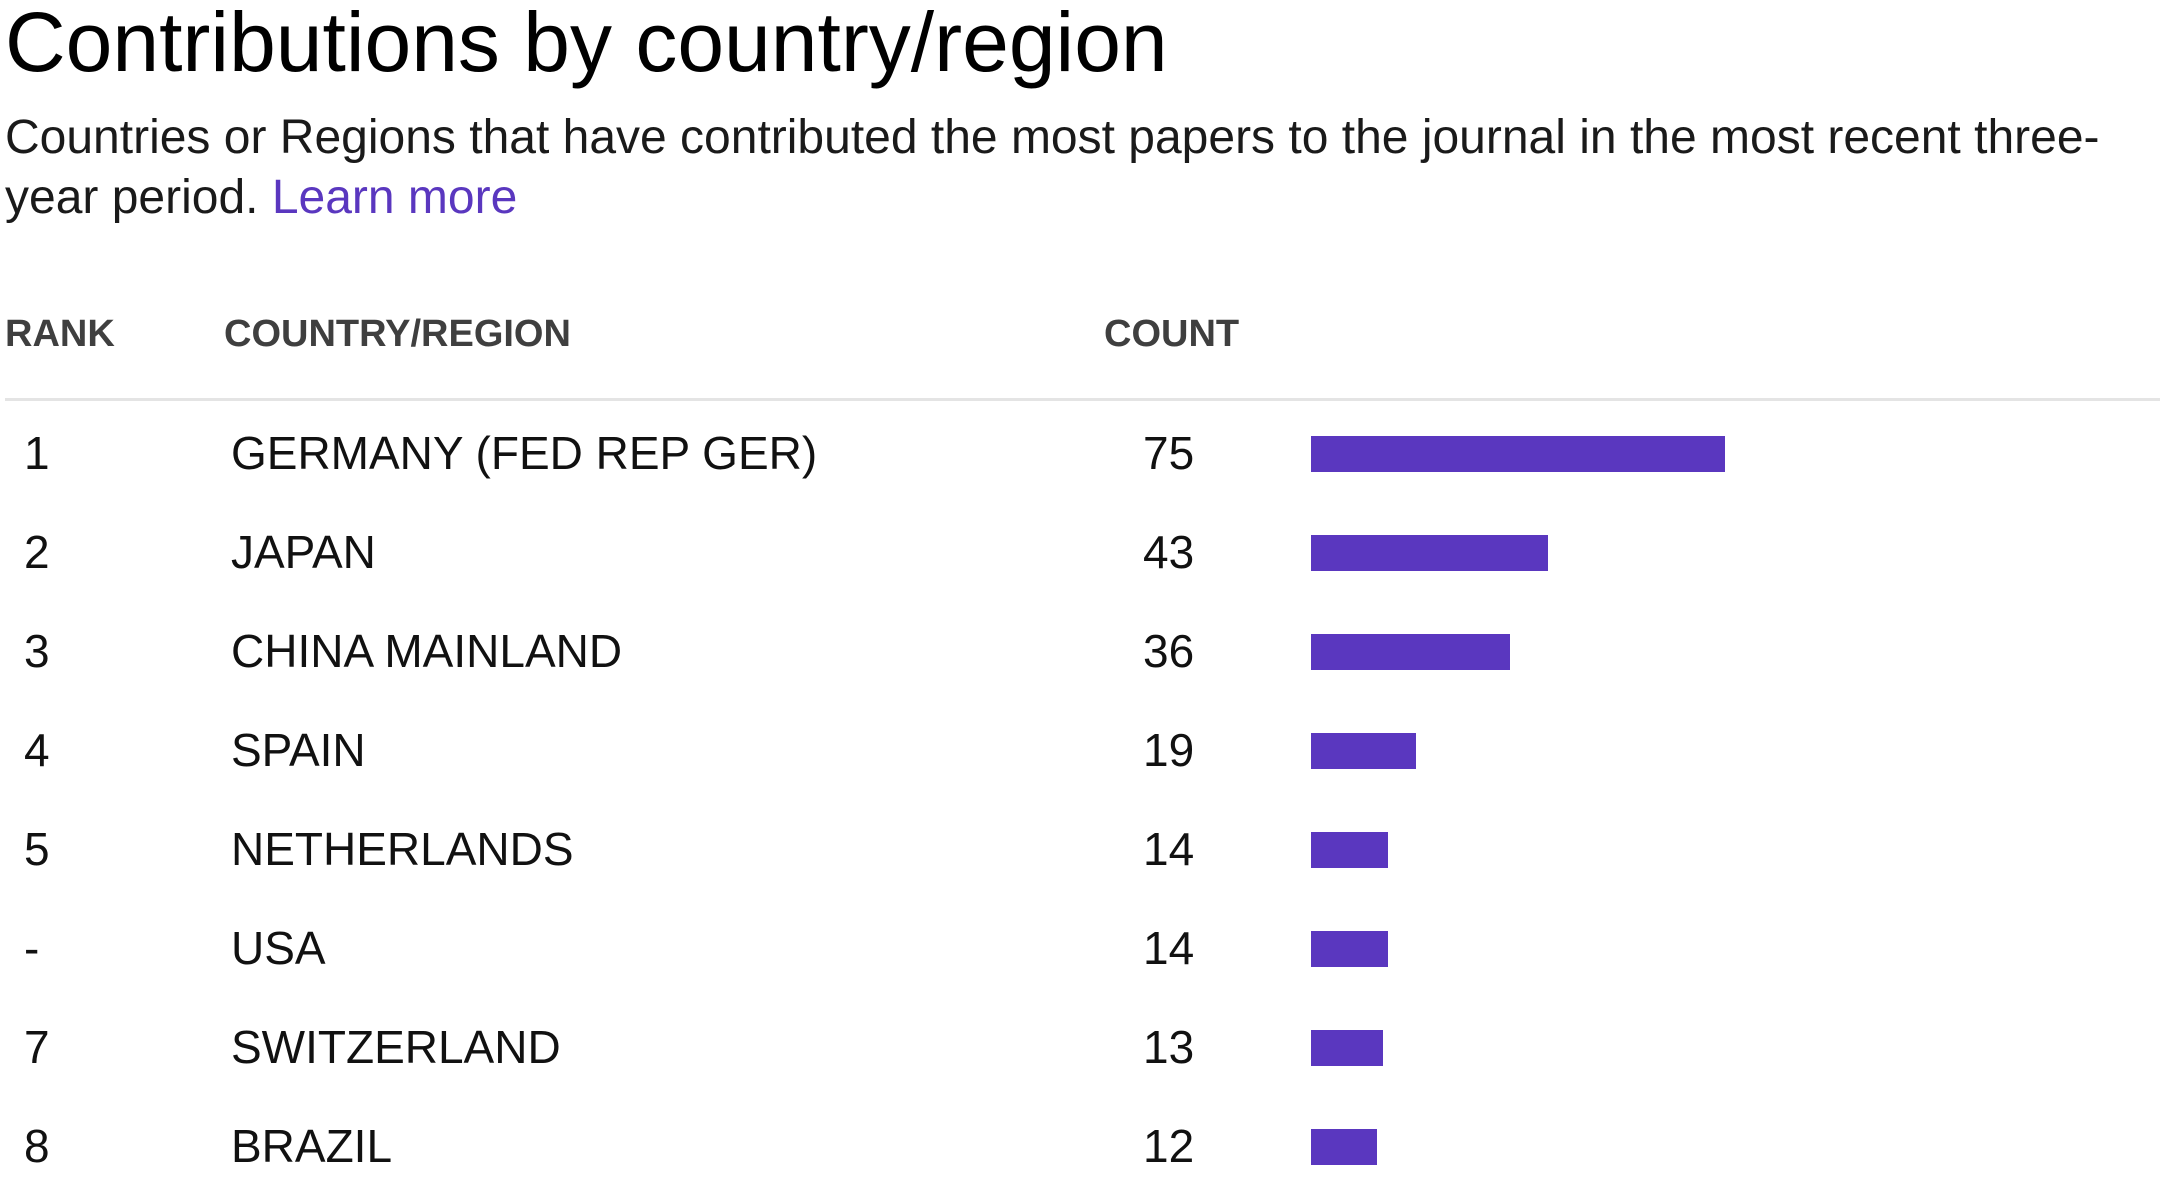 The height and width of the screenshot is (1196, 2160). I want to click on rank-cell: -, so click(32, 948).